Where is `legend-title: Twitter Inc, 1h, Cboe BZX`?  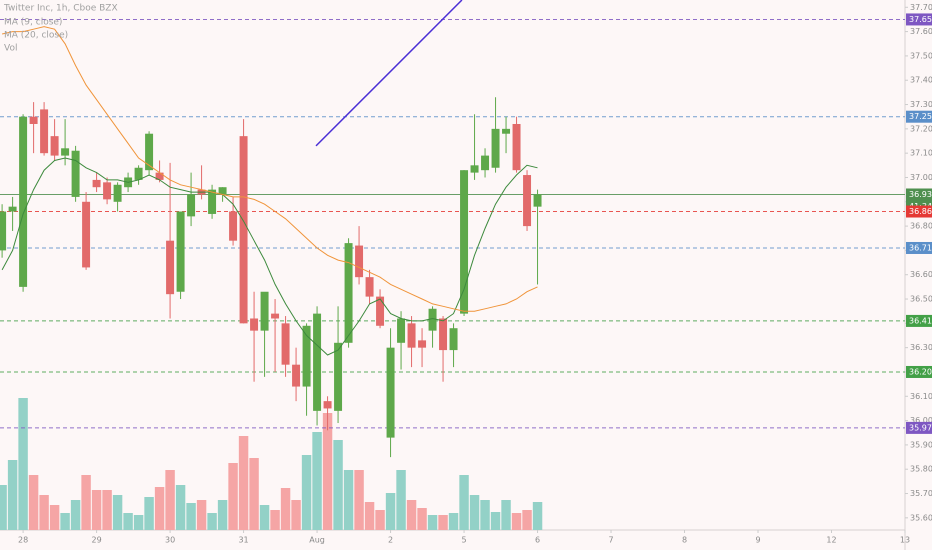 legend-title: Twitter Inc, 1h, Cboe BZX is located at coordinates (60, 9).